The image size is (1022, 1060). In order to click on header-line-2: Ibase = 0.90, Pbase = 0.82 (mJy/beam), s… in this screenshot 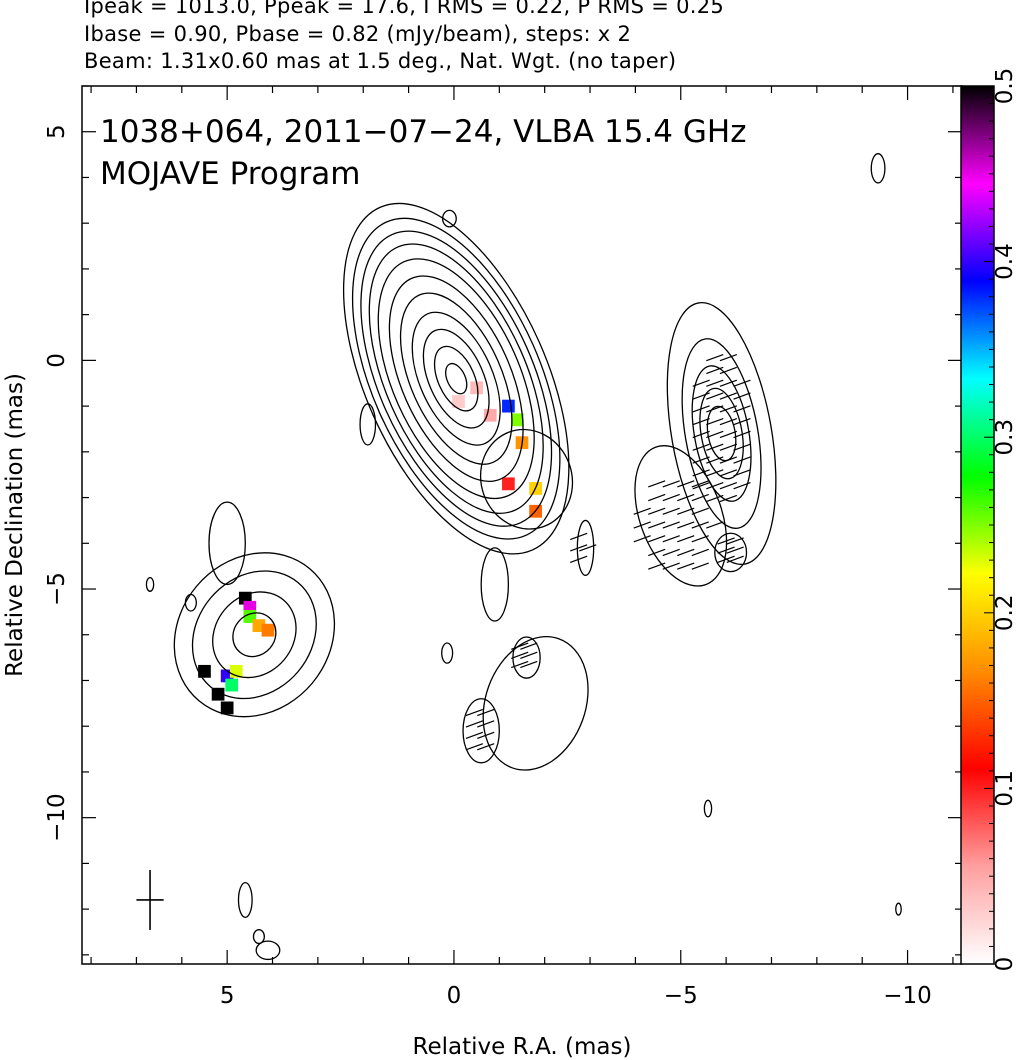, I will do `click(358, 34)`.